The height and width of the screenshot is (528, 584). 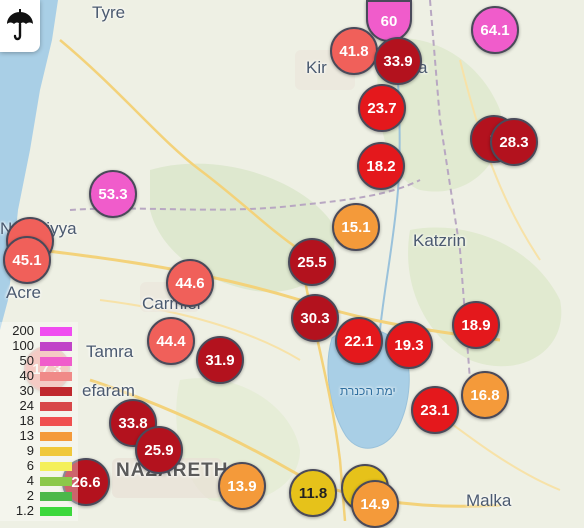 I want to click on place-label-kiryat-shmona: Kir, so click(x=316, y=67).